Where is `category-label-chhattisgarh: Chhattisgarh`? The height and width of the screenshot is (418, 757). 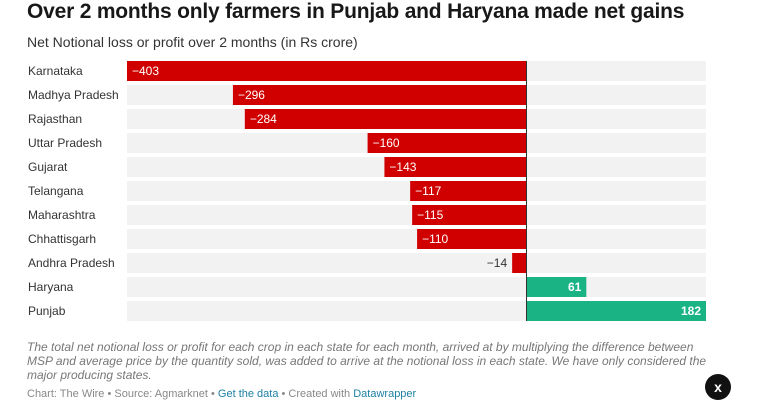 category-label-chhattisgarh: Chhattisgarh is located at coordinates (62, 239).